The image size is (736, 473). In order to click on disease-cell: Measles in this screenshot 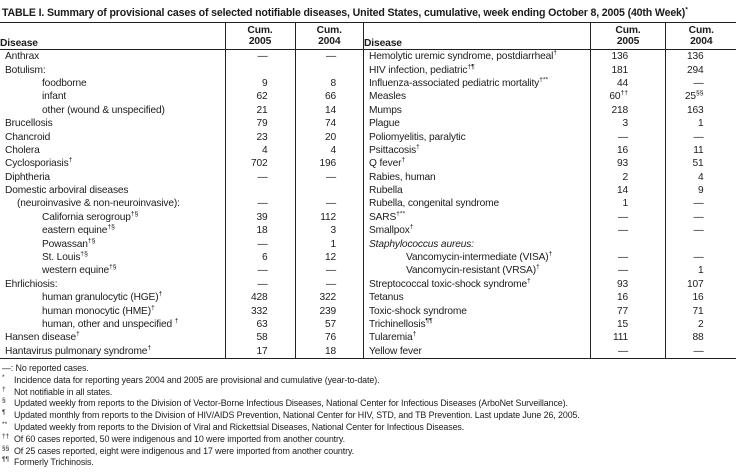, I will do `click(477, 97)`.